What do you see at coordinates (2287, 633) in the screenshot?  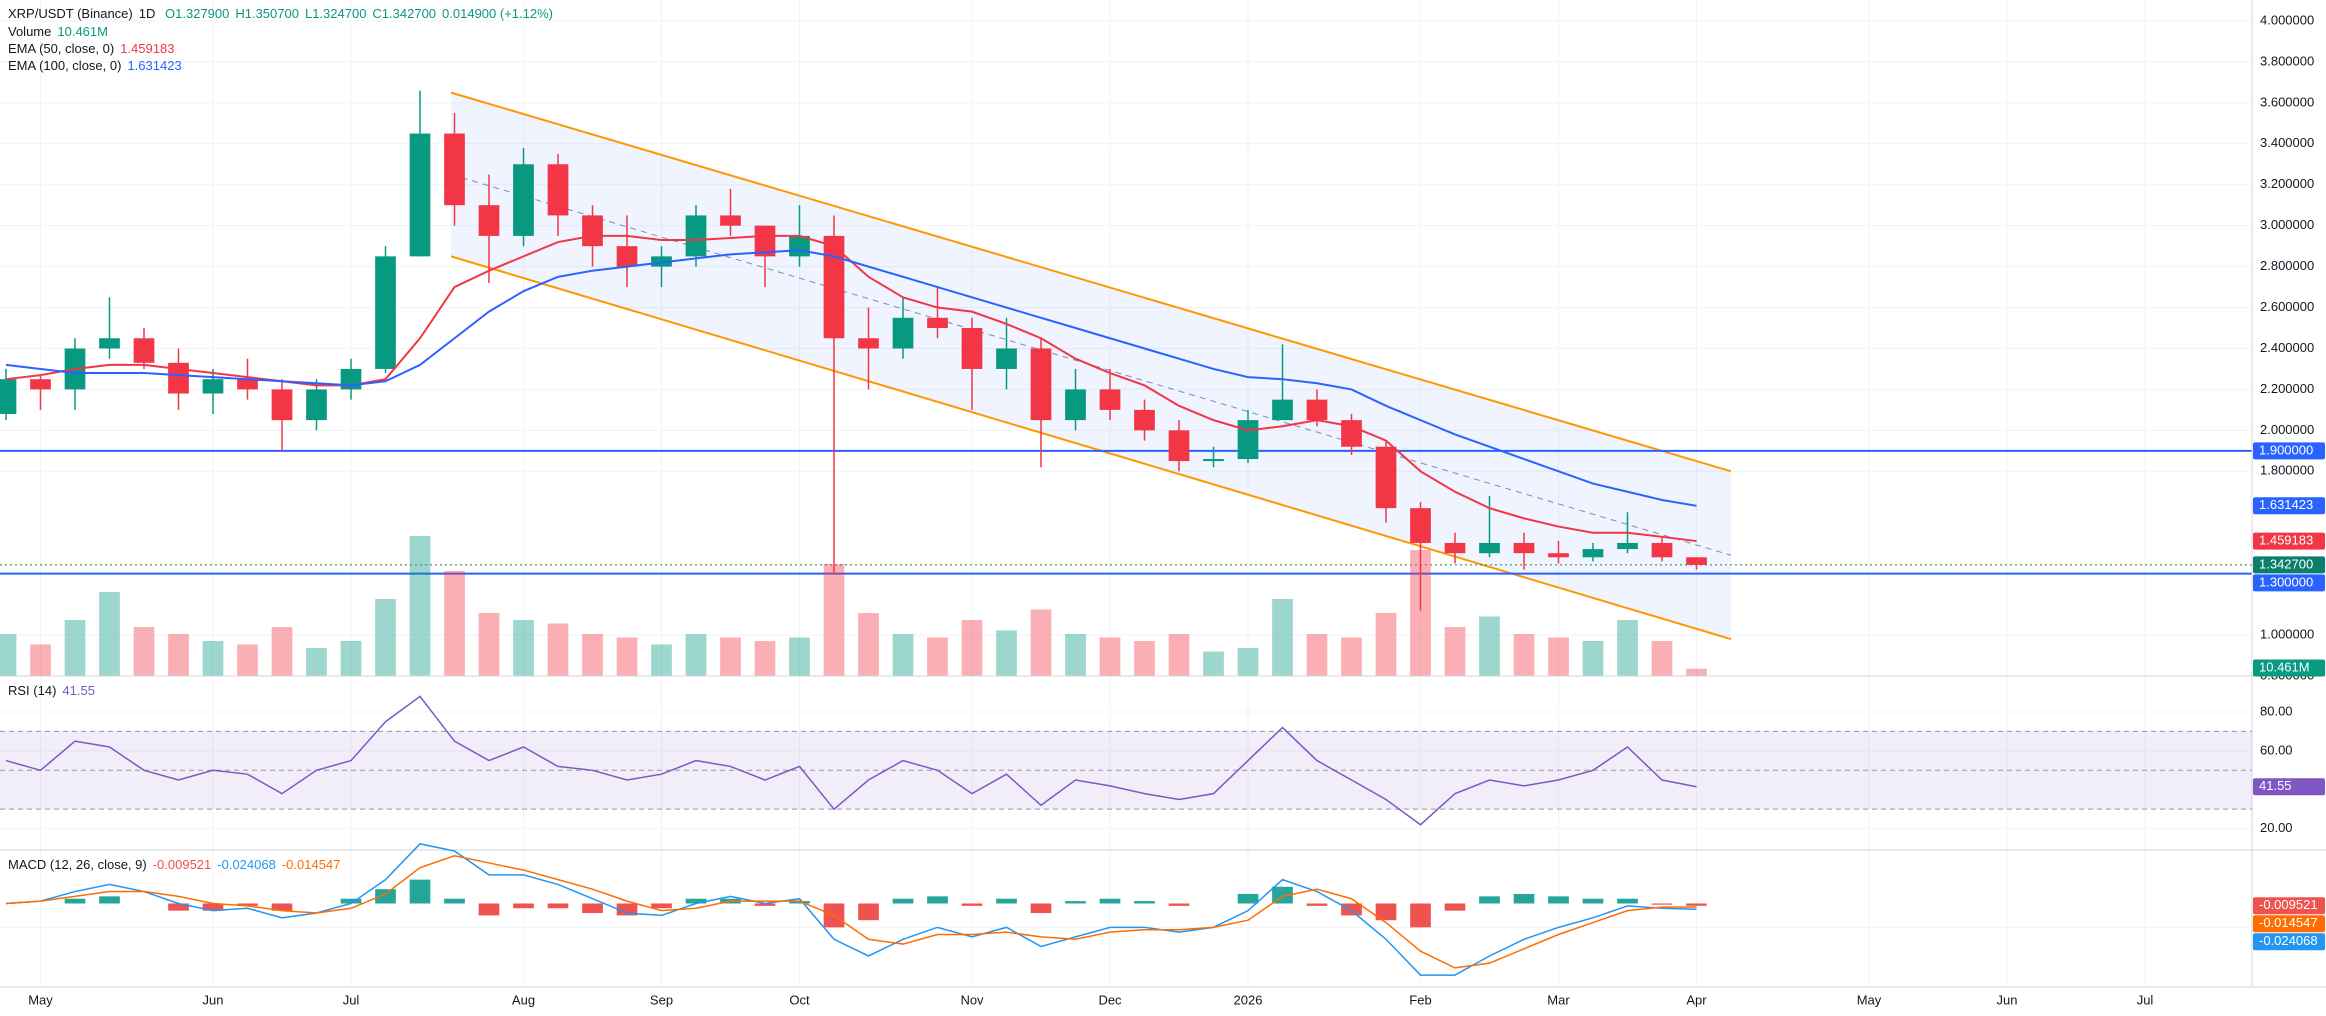 I see `y-tick-label: 1.000000` at bounding box center [2287, 633].